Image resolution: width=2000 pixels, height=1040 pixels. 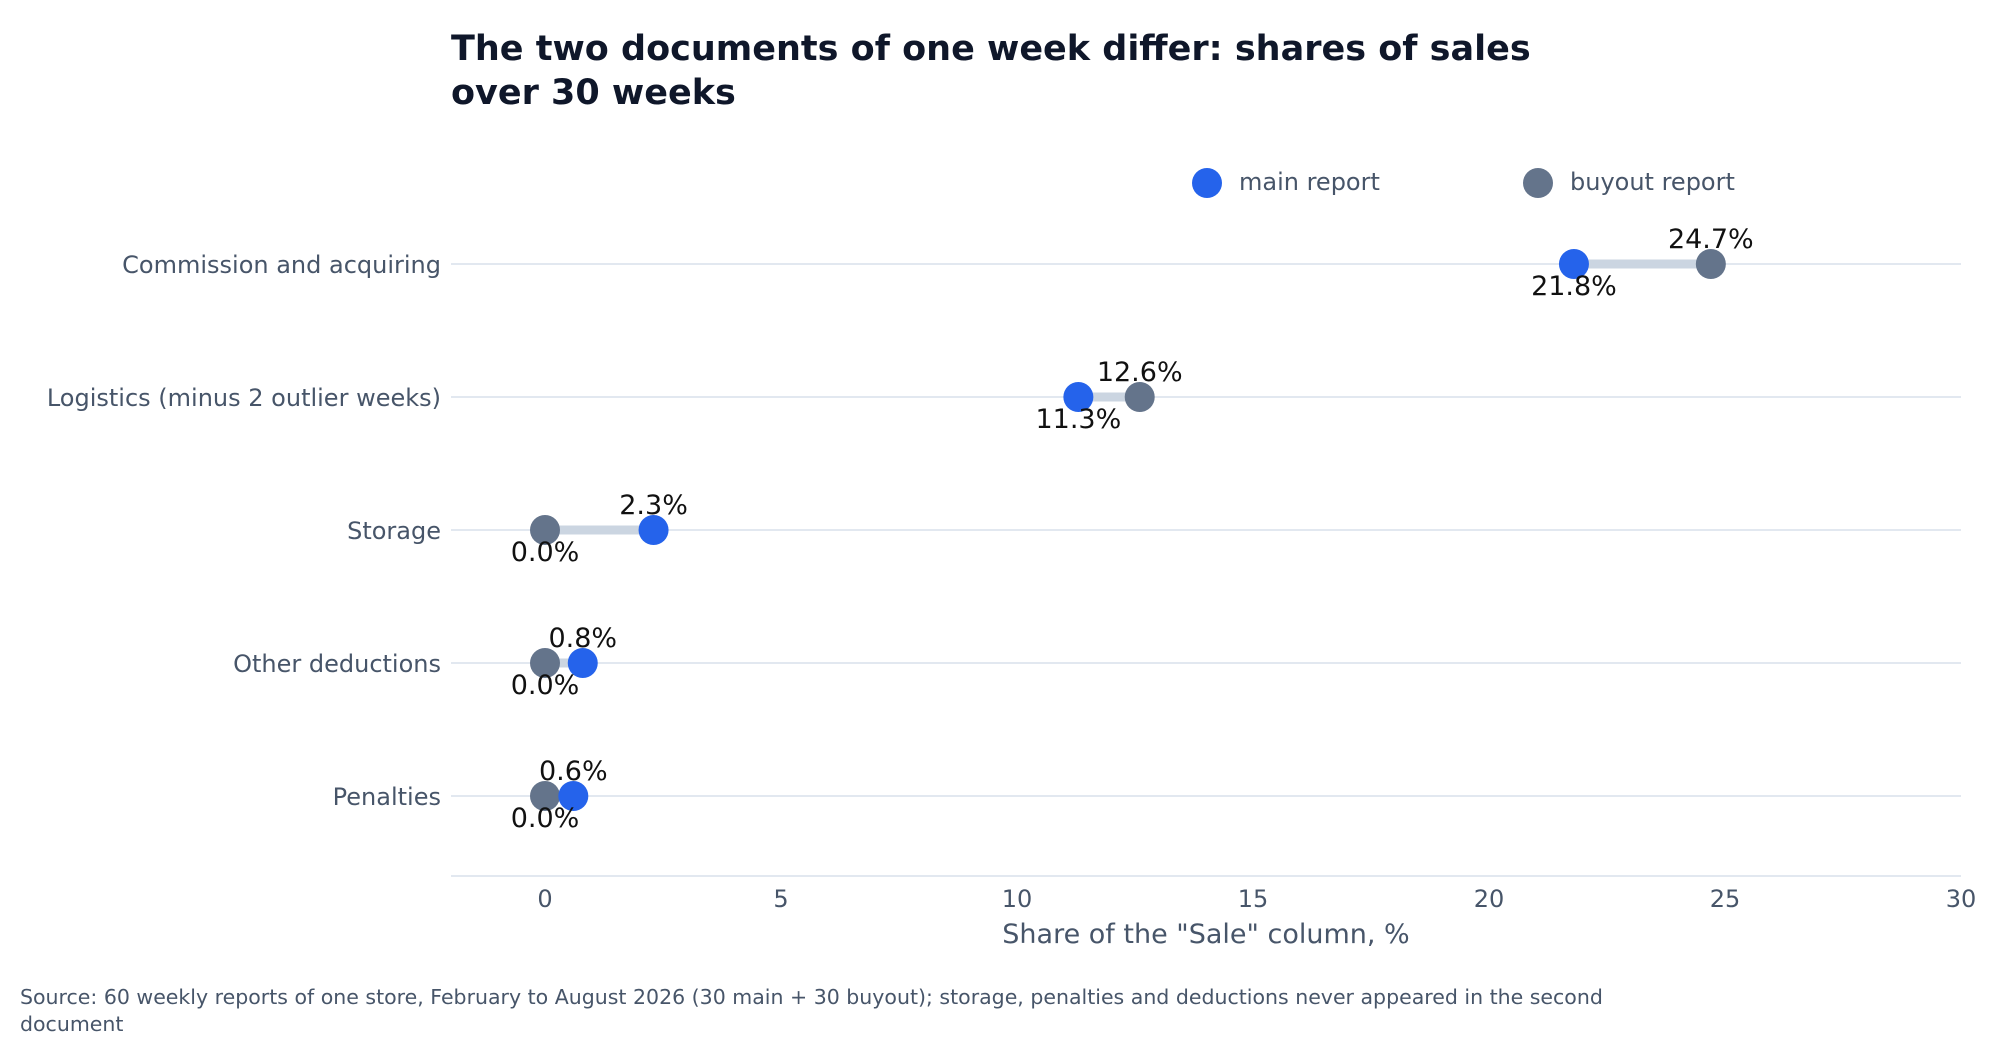 I want to click on buyout-value-label: 24.7%, so click(x=1711, y=239).